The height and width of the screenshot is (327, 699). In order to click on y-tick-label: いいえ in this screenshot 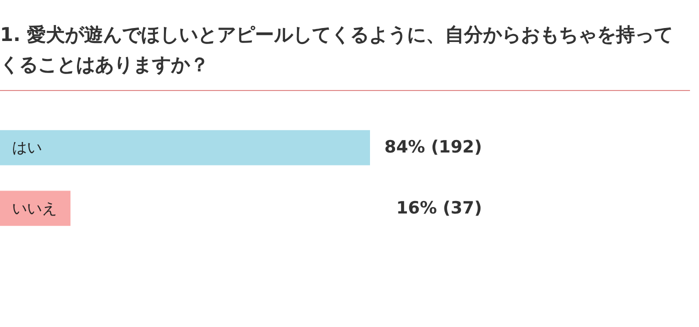, I will do `click(34, 208)`.